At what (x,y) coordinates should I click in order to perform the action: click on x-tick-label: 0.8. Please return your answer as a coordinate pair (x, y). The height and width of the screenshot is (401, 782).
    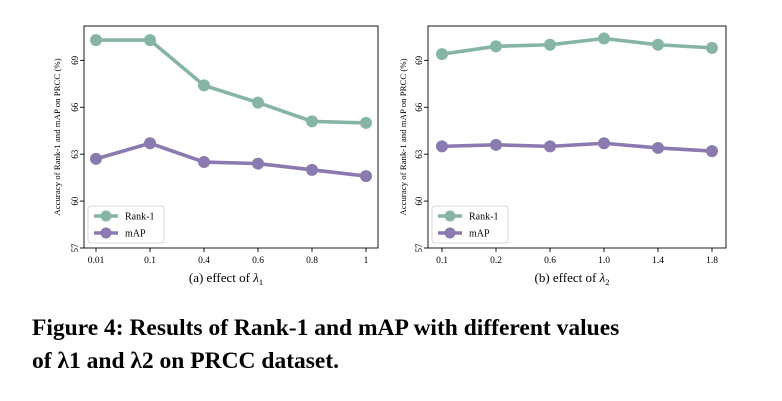
    Looking at the image, I should click on (312, 261).